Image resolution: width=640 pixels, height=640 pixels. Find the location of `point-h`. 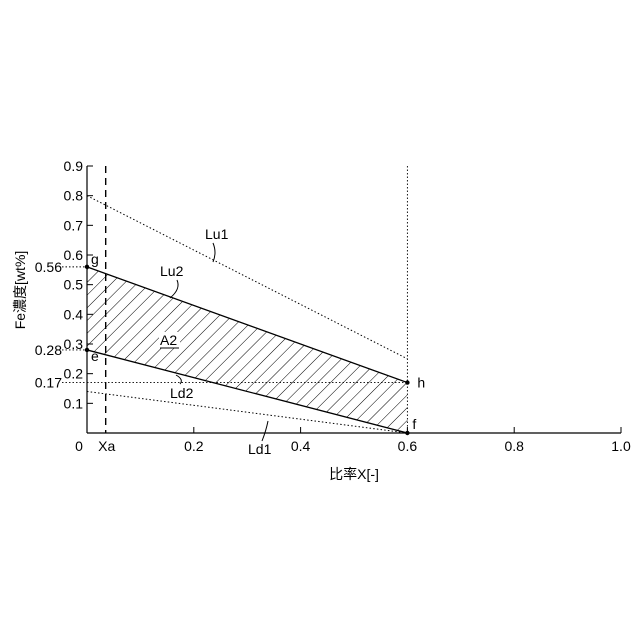

point-h is located at coordinates (407, 382).